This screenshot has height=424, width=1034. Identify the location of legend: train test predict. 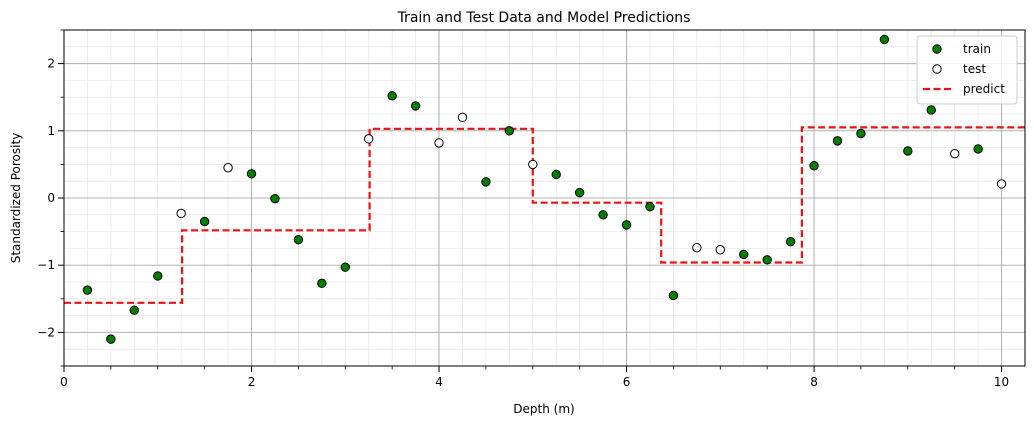
(967, 70).